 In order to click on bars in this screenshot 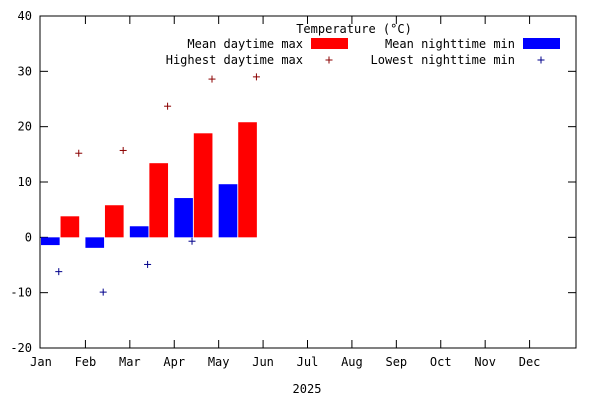, I will do `click(149, 185)`.